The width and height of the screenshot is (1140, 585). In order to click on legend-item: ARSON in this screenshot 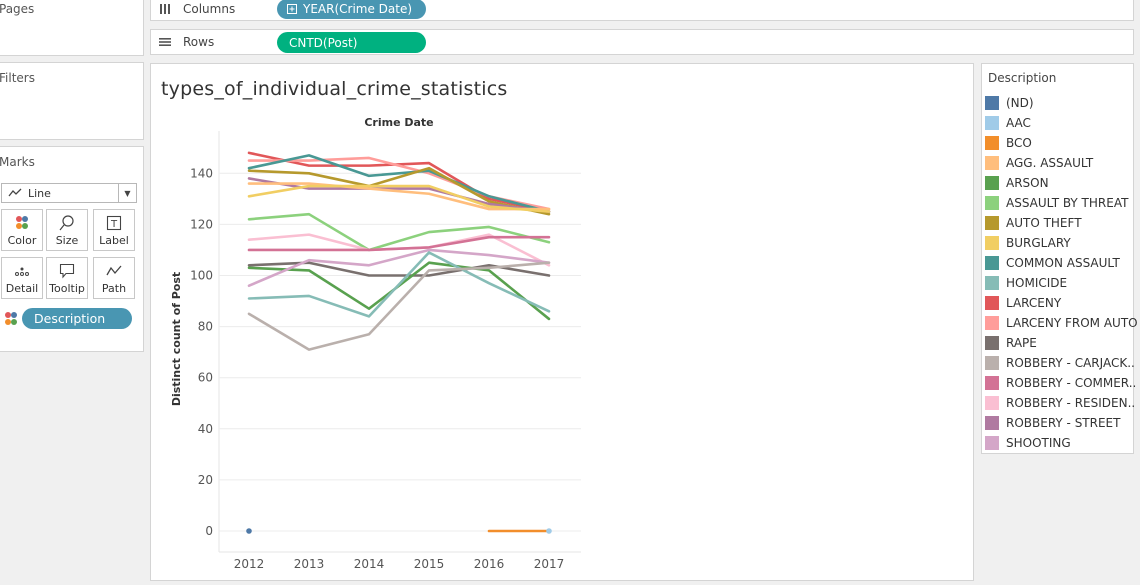, I will do `click(1017, 183)`.